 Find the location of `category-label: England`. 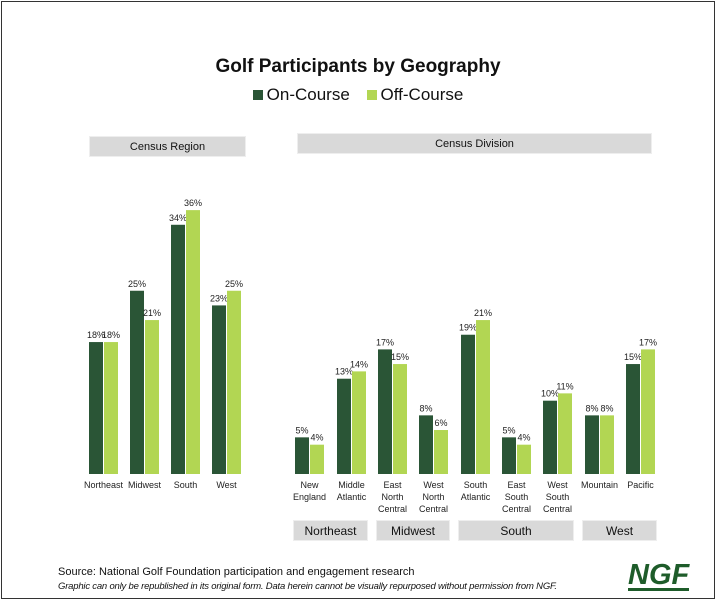

category-label: England is located at coordinates (309, 497).